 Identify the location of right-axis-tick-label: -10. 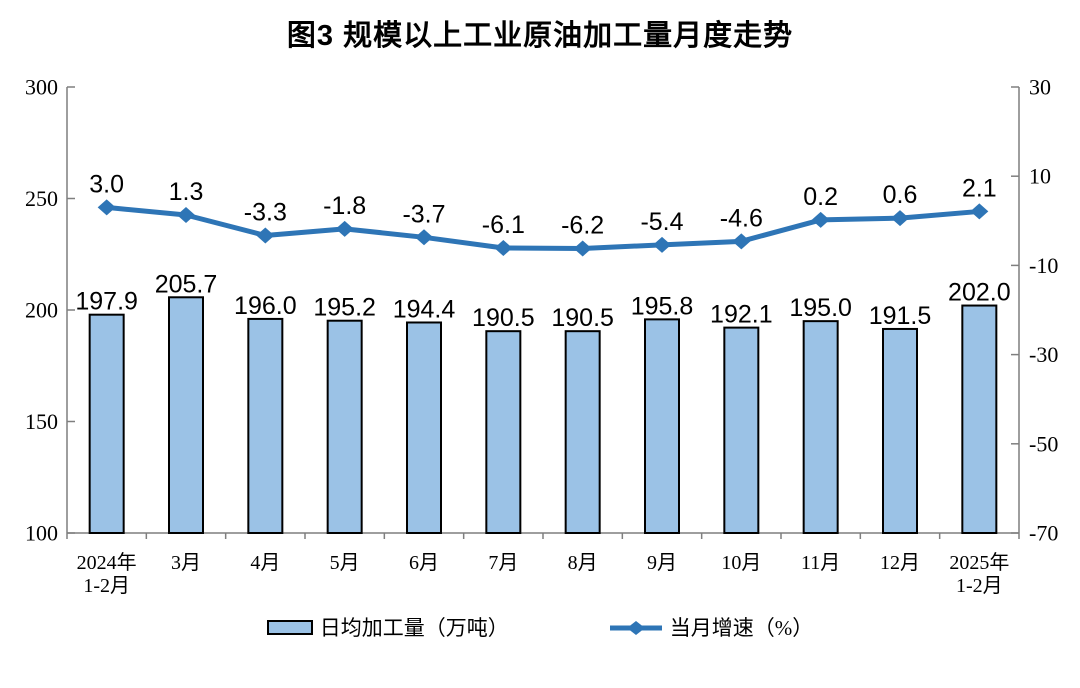
(1043, 265).